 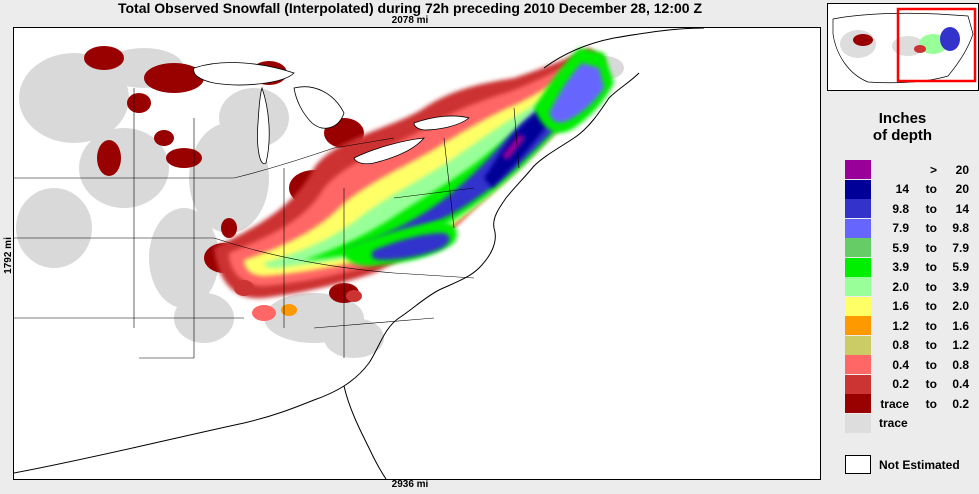 I want to click on legend-row: 0.4 to 0.8, so click(x=907, y=365).